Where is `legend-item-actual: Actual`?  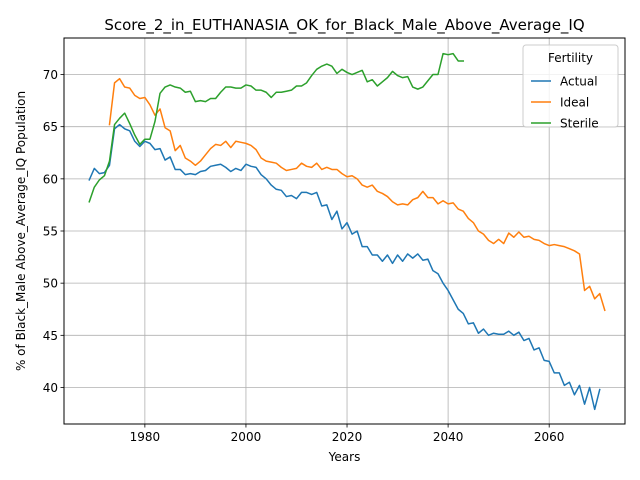
legend-item-actual: Actual is located at coordinates (564, 82).